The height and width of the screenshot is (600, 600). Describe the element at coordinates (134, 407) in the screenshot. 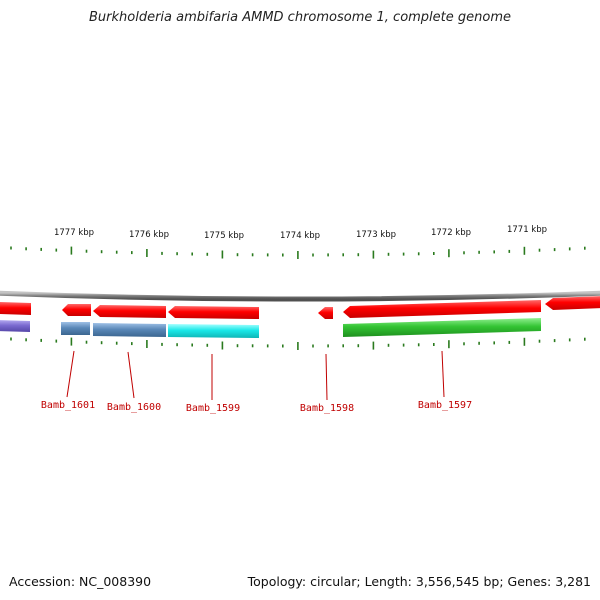

I see `gene-label-bamb-1600: Bamb_1600` at that location.